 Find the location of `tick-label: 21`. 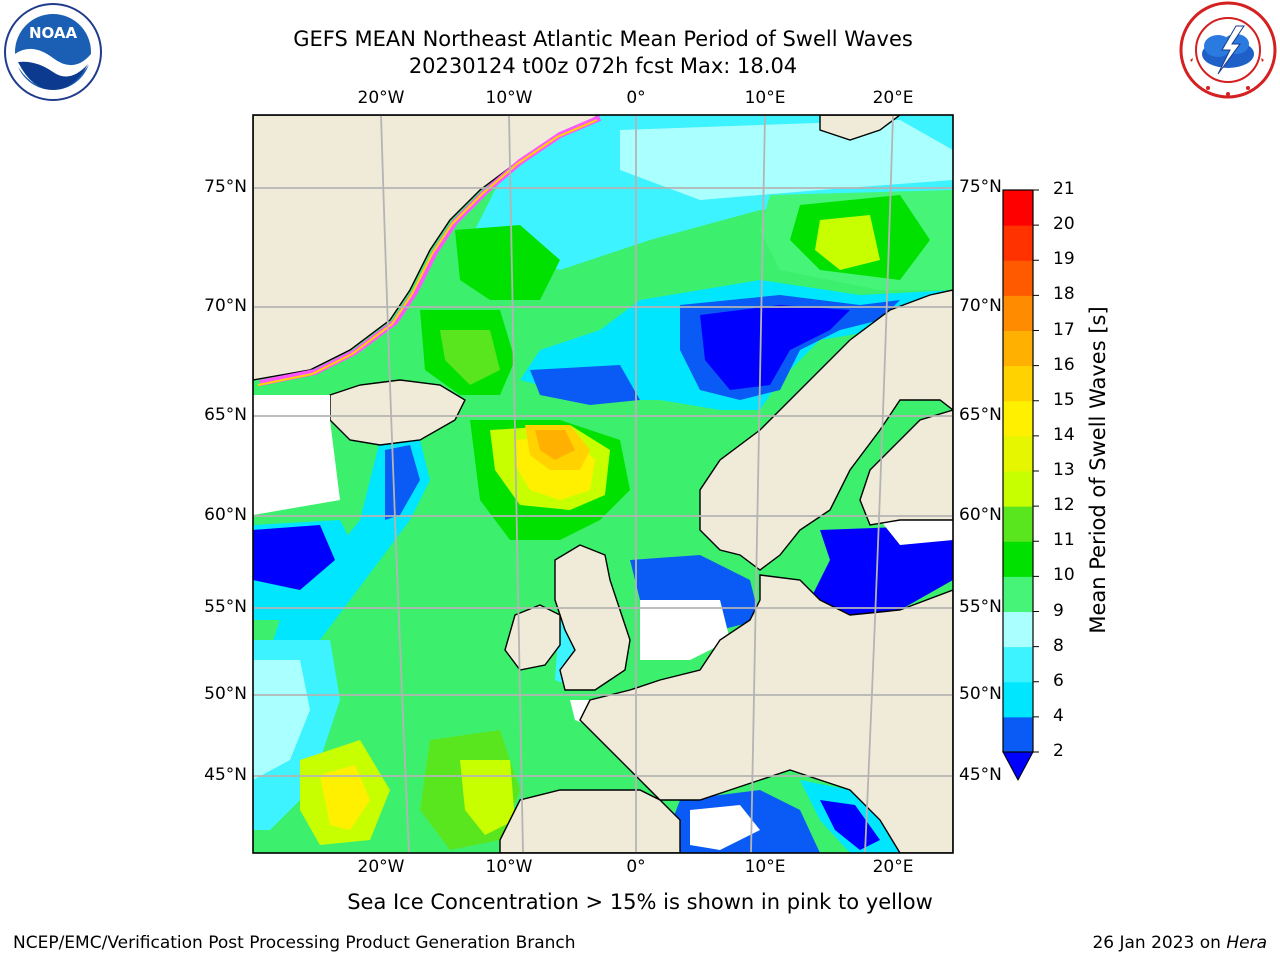

tick-label: 21 is located at coordinates (1064, 189).